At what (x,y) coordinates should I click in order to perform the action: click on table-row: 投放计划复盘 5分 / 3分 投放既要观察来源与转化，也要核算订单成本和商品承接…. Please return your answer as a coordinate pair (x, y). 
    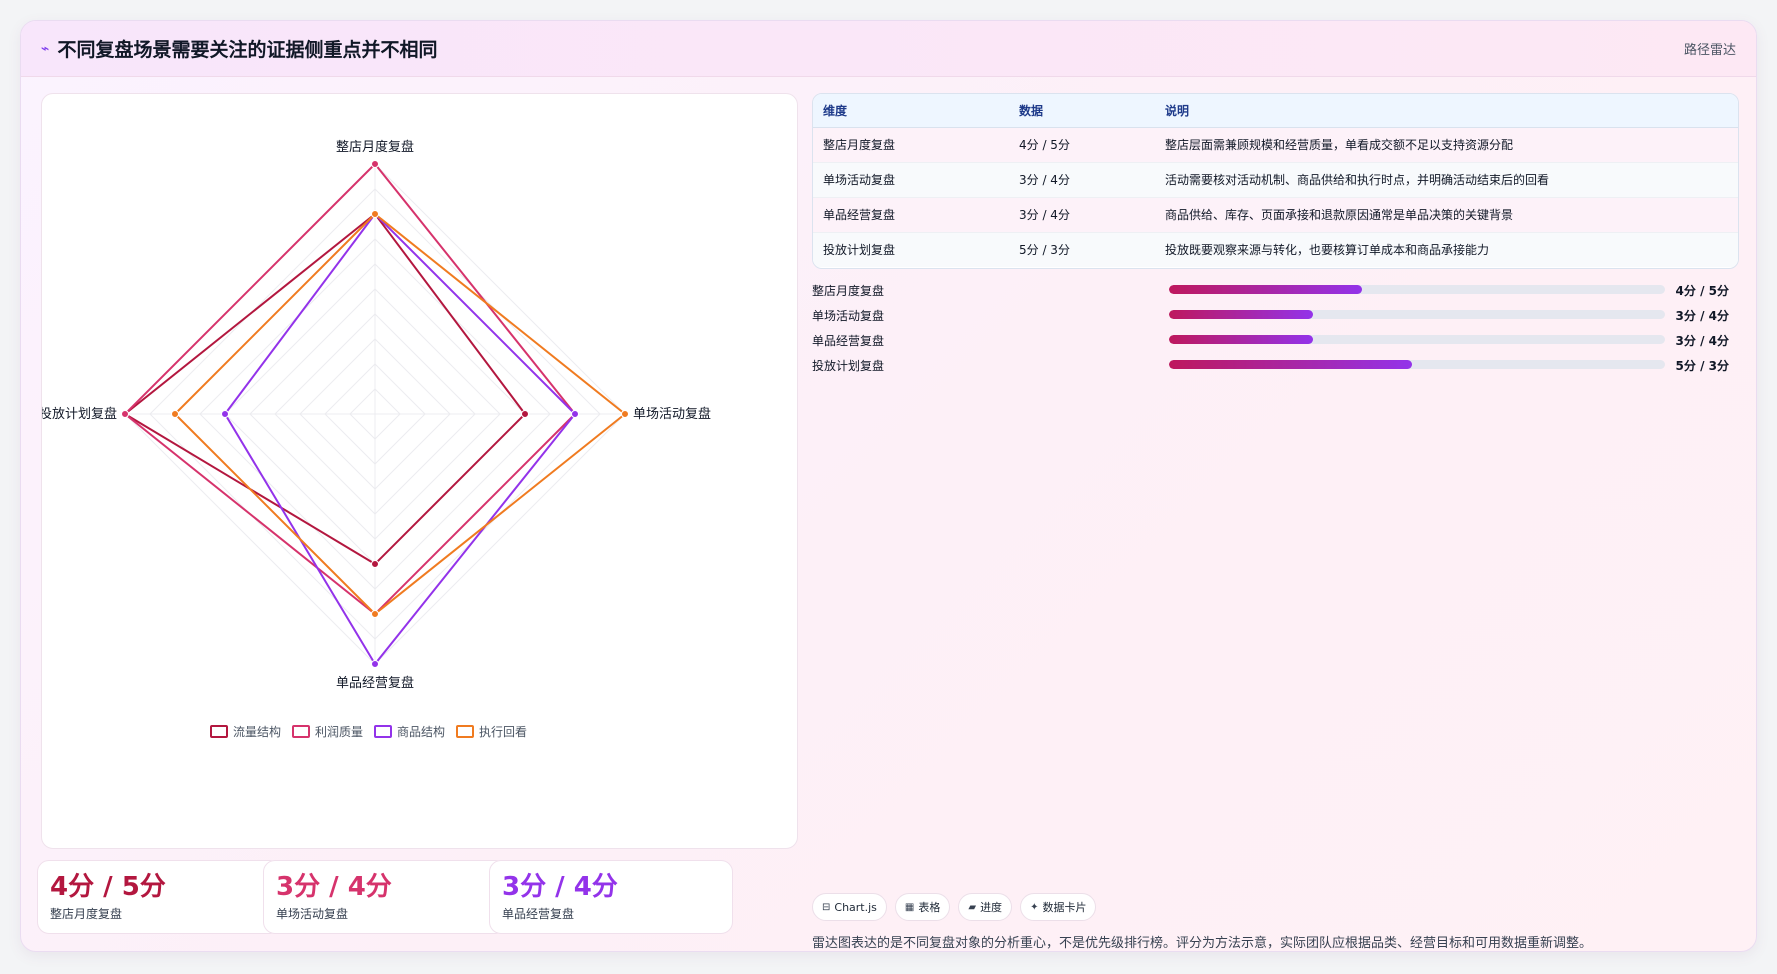
    Looking at the image, I should click on (1275, 249).